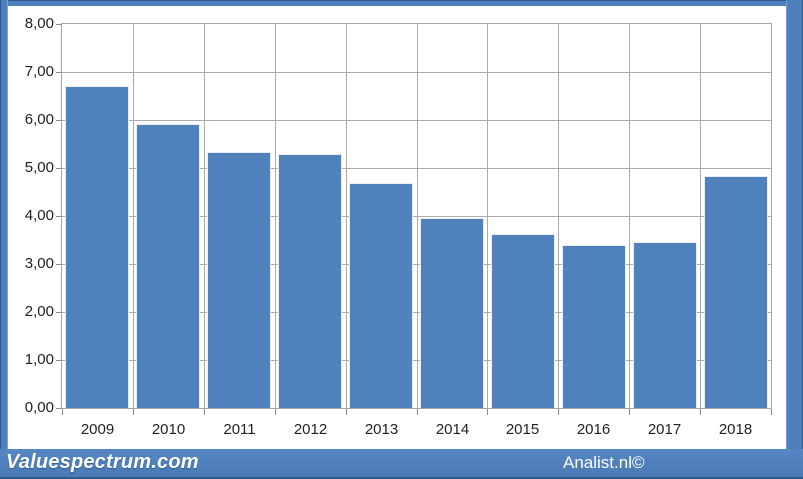 The image size is (803, 479). What do you see at coordinates (310, 429) in the screenshot?
I see `x-tick-label: 2012` at bounding box center [310, 429].